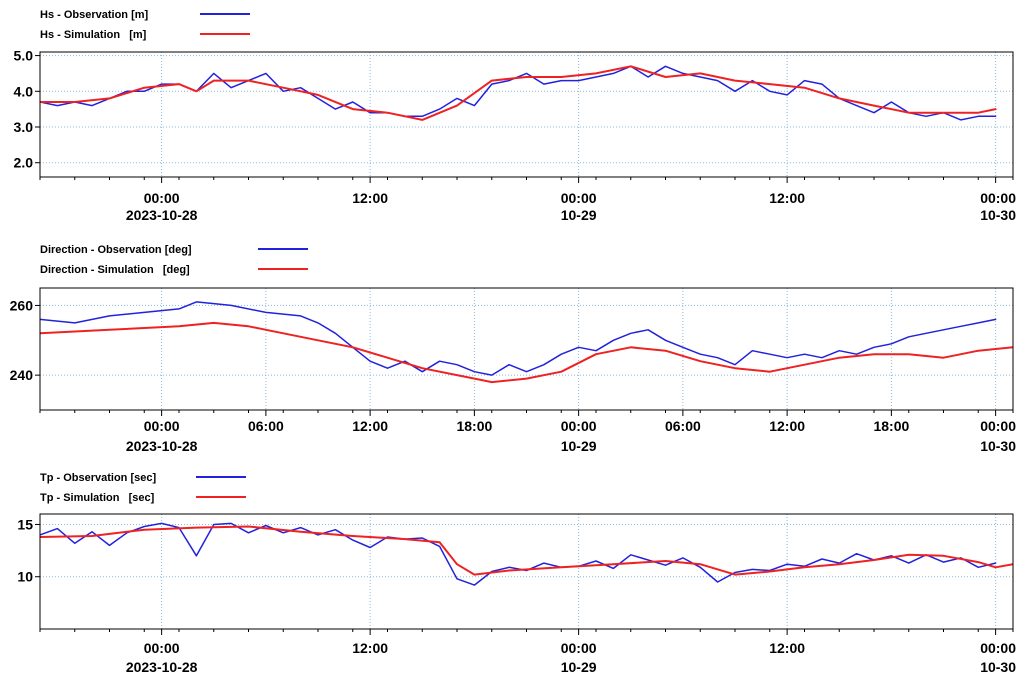 This screenshot has height=675, width=1024. Describe the element at coordinates (370, 648) in the screenshot. I see `tp-xtick-time-1: 12:00` at that location.